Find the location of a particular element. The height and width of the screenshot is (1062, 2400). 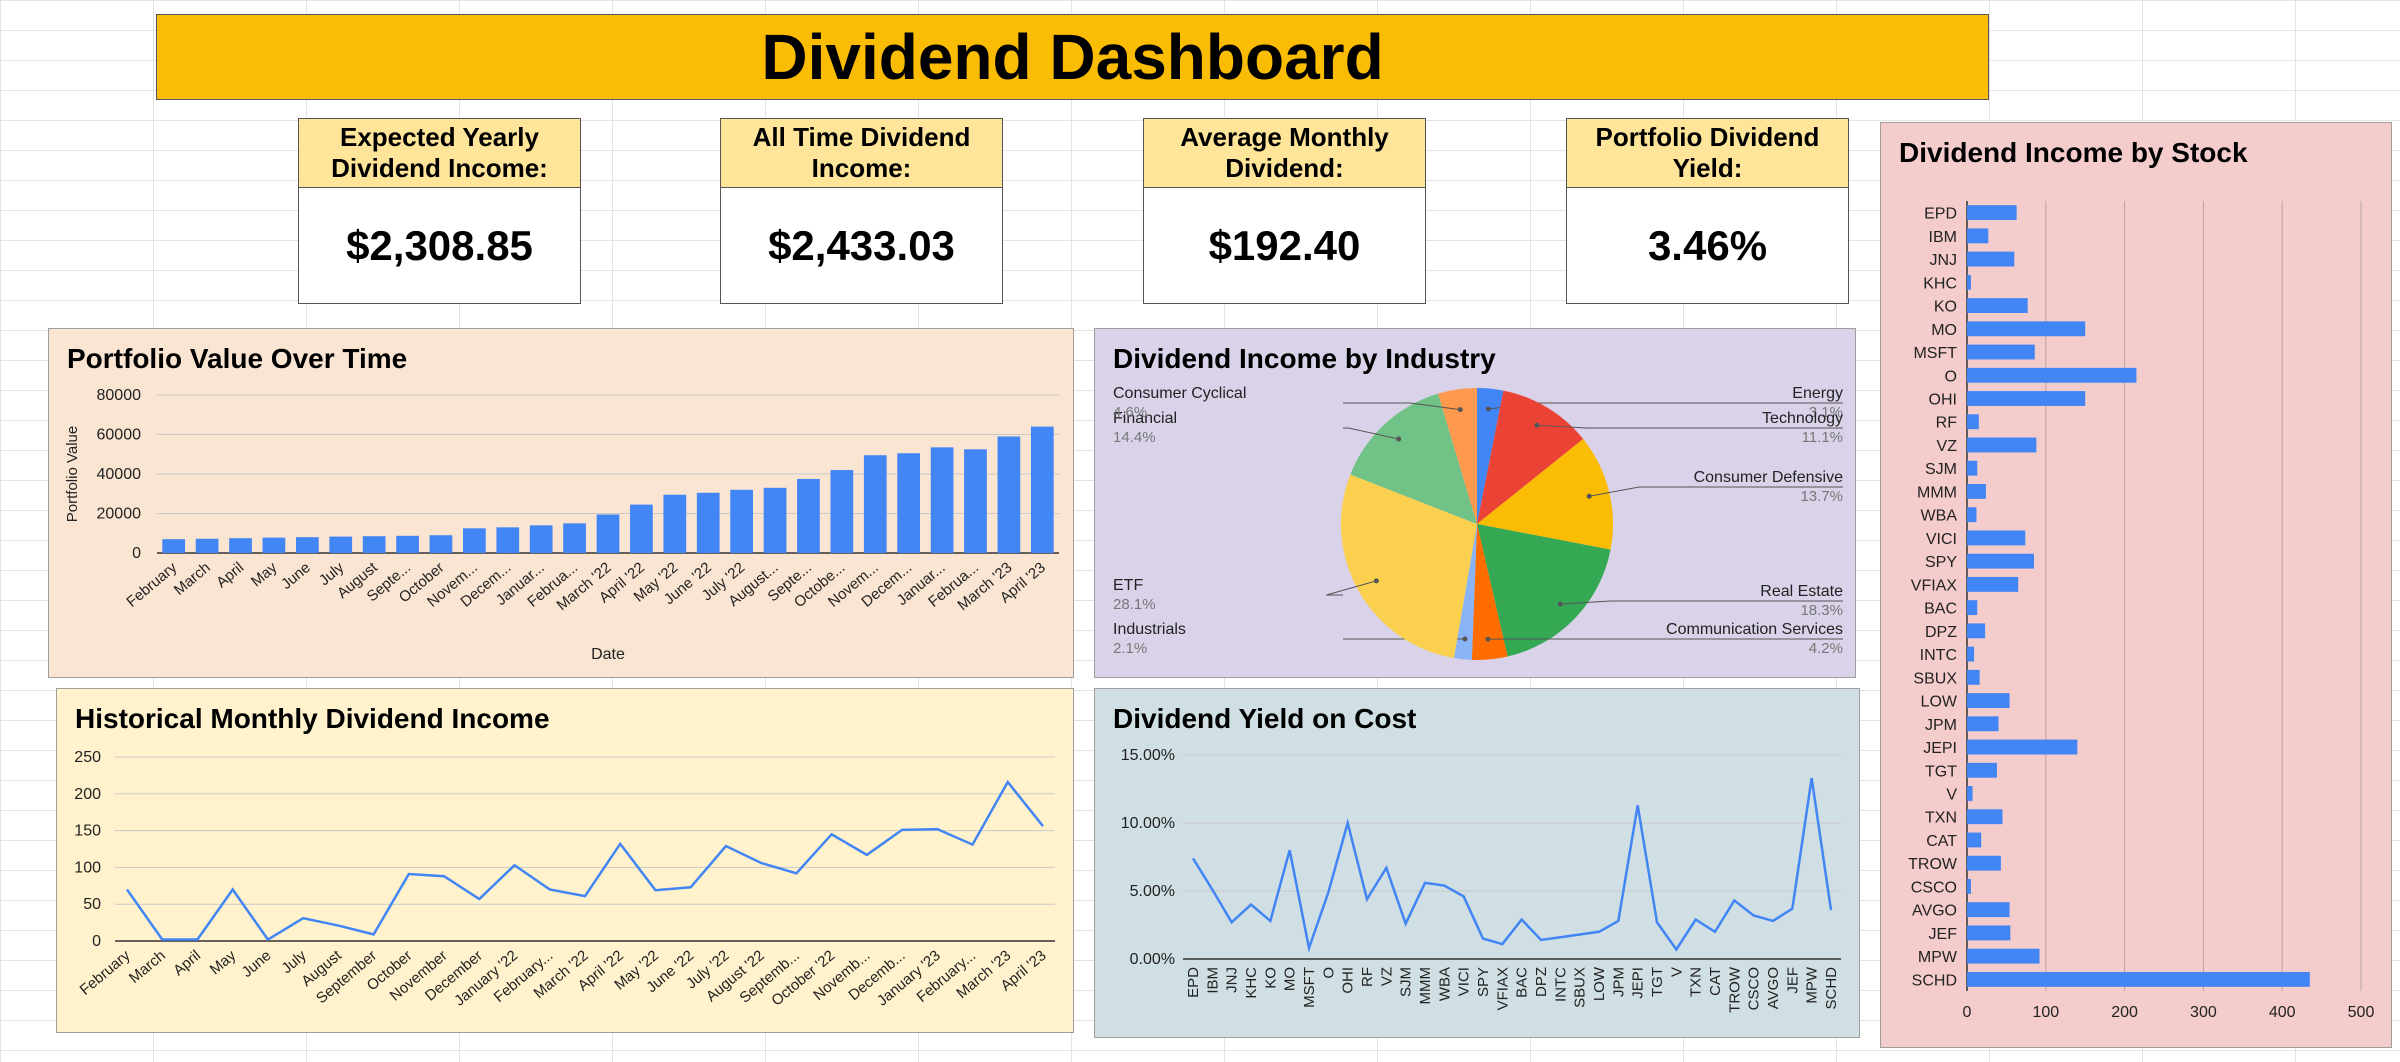

y-tick-label: RF is located at coordinates (1947, 423).